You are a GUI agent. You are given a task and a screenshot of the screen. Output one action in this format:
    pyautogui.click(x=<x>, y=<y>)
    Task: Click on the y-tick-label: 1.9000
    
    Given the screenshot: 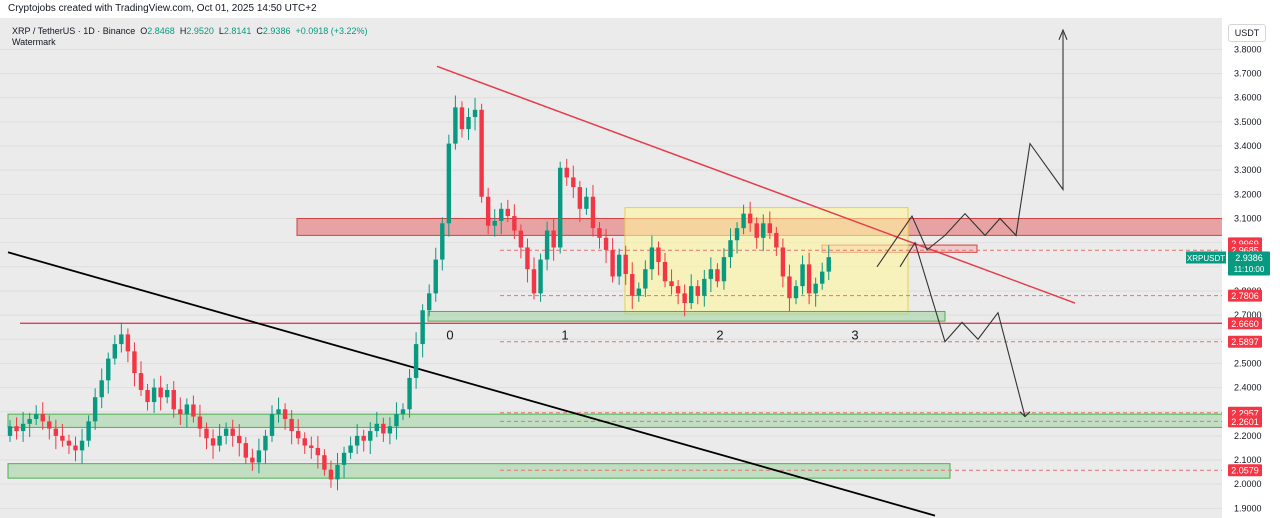 What is the action you would take?
    pyautogui.click(x=1248, y=508)
    